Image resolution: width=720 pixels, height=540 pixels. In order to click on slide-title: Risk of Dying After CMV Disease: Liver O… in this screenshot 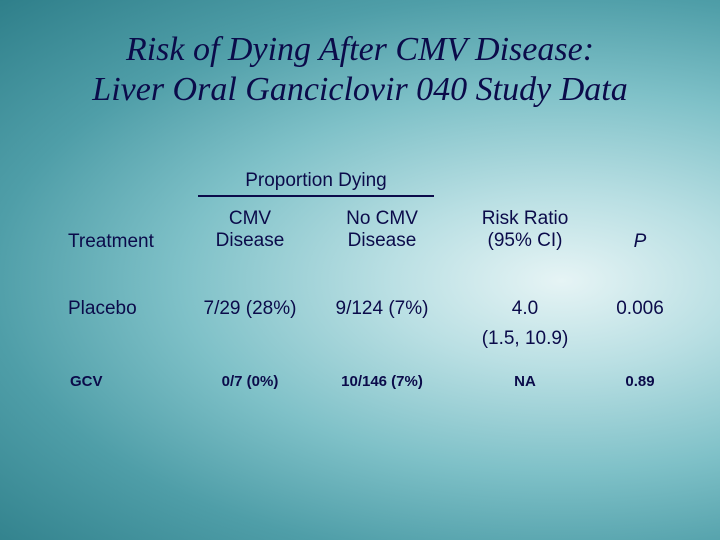, I will do `click(360, 70)`.